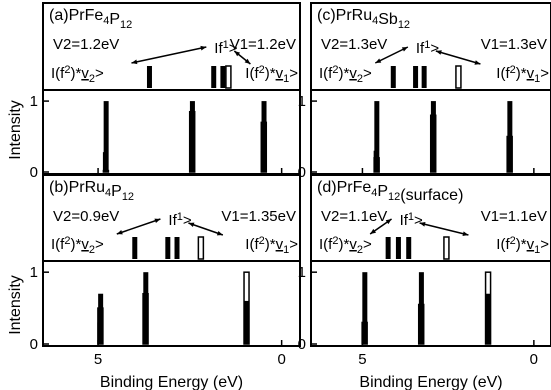 Image resolution: width=551 pixels, height=390 pixels. What do you see at coordinates (390, 191) in the screenshot?
I see `panel-title: (d)PrFe4P12(surface)` at bounding box center [390, 191].